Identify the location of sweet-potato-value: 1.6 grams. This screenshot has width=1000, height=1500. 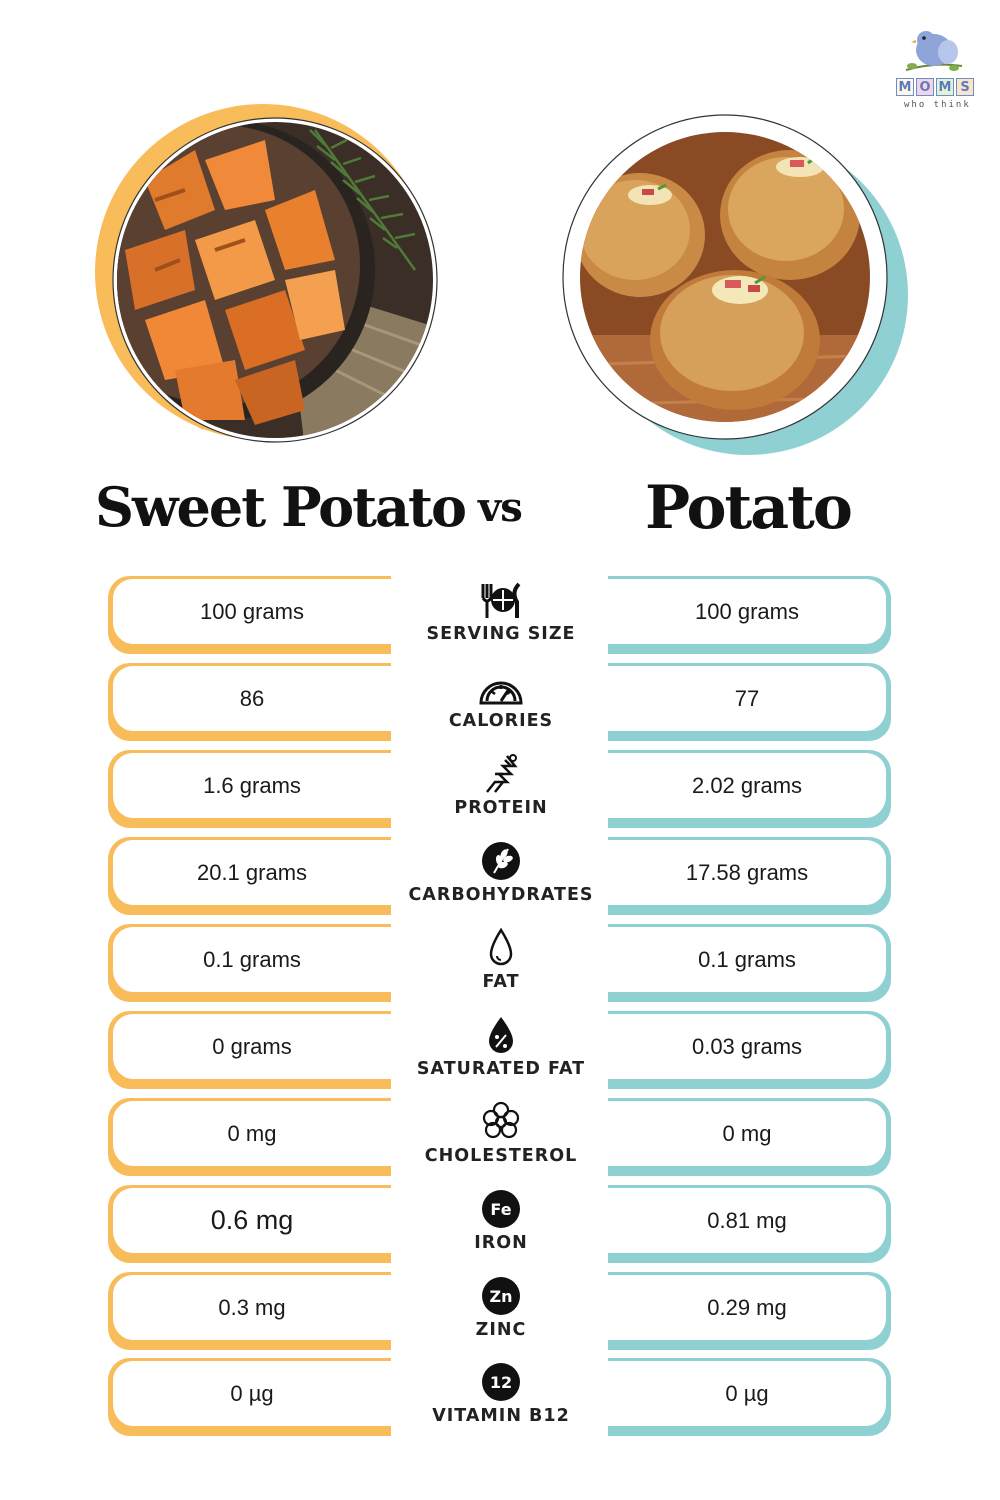
(251, 784).